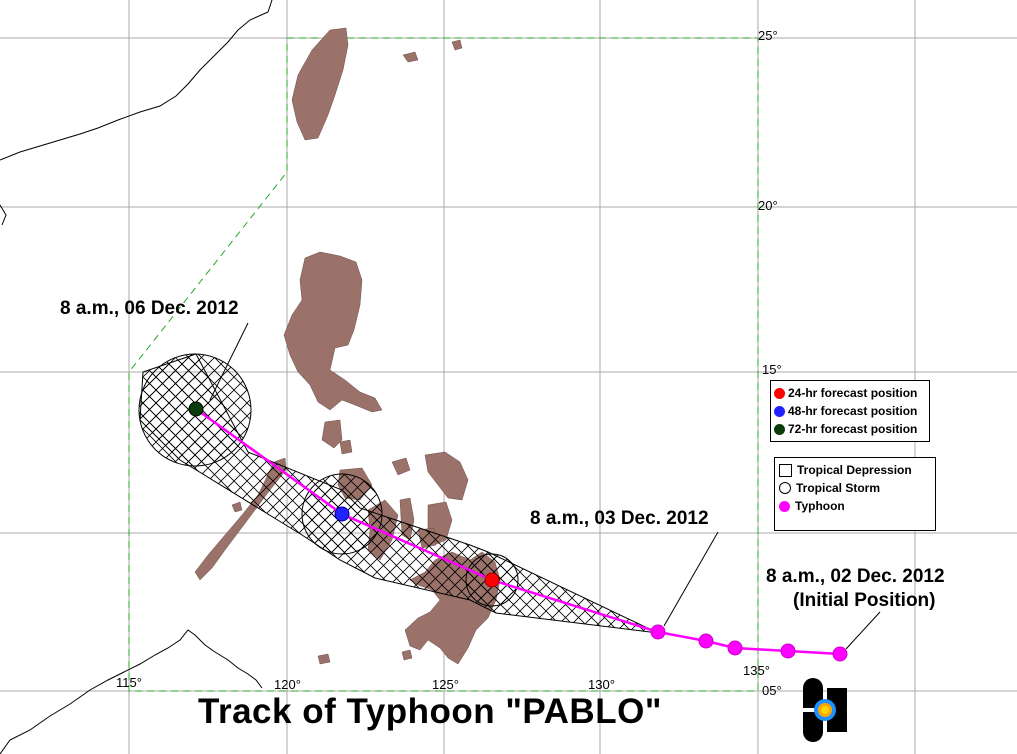 The height and width of the screenshot is (754, 1017). Describe the element at coordinates (779, 411) in the screenshot. I see `blue-dot-icon` at that location.